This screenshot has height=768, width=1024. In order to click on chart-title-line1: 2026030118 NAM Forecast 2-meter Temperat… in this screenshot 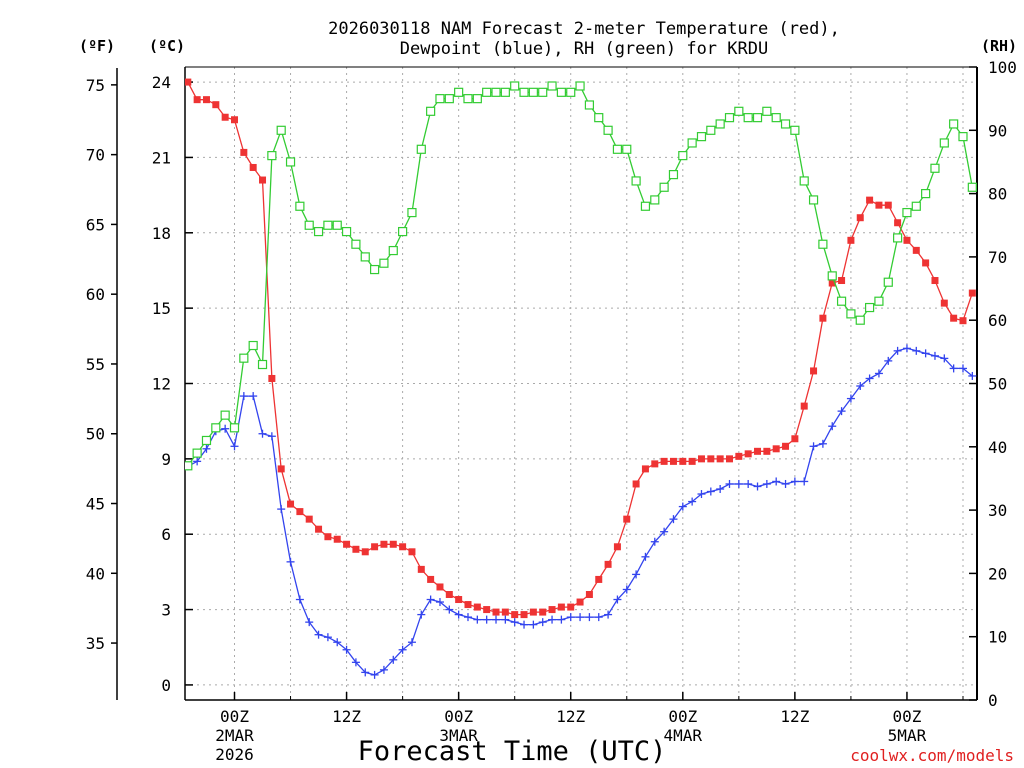, I will do `click(584, 29)`.